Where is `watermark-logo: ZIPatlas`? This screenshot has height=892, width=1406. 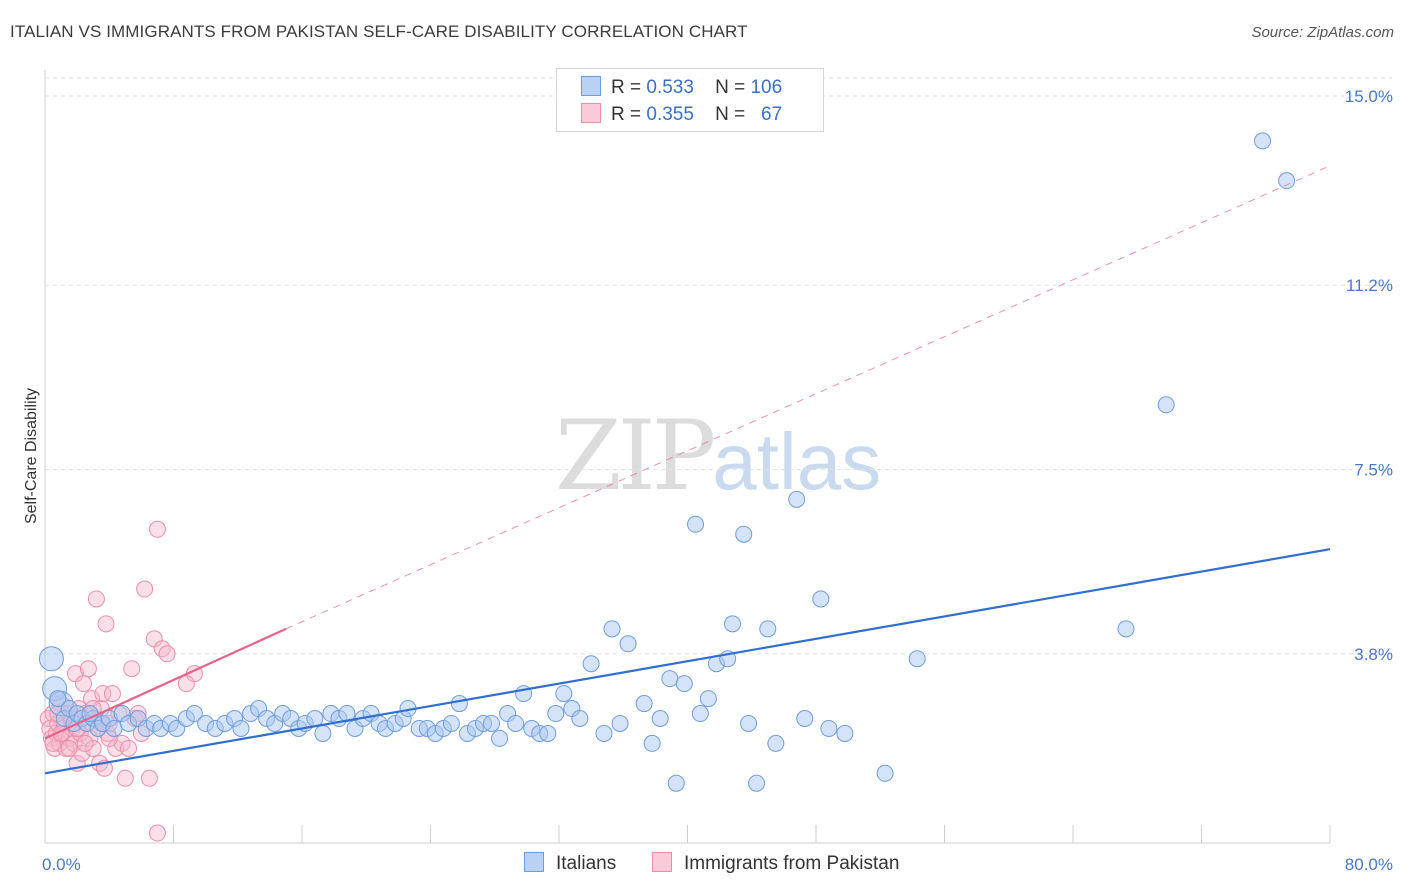
watermark-logo: ZIPatlas is located at coordinates (718, 456).